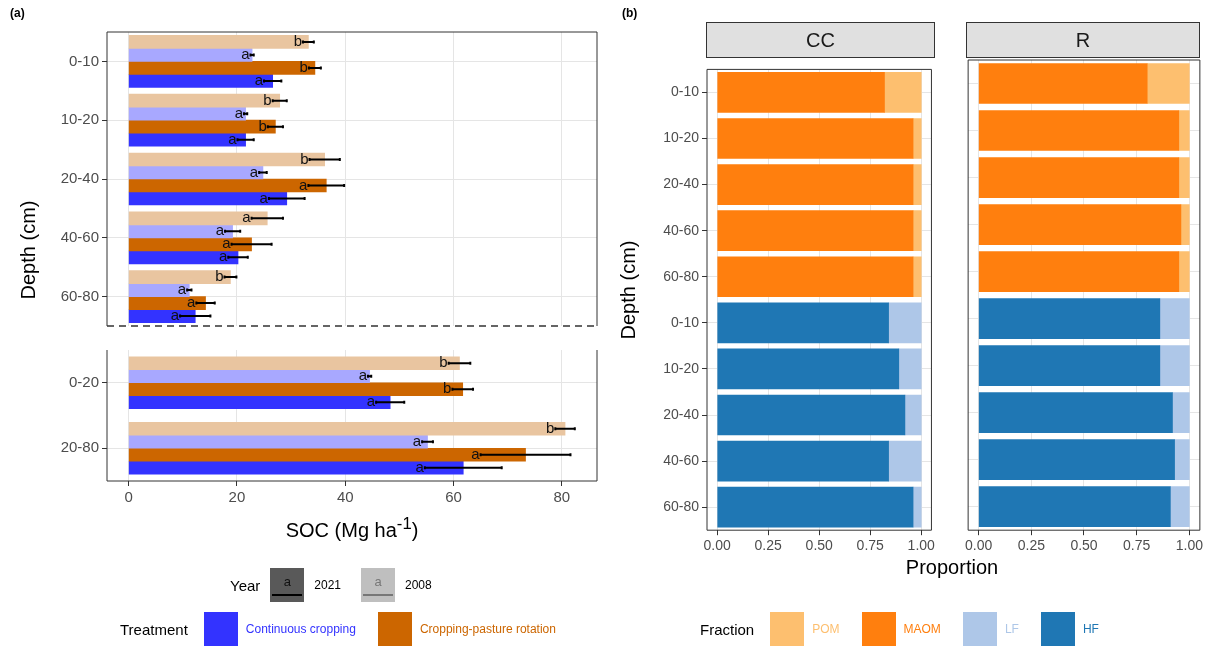 This screenshot has width=1208, height=658. What do you see at coordinates (453, 497) in the screenshot?
I see `x-tick-label: 60` at bounding box center [453, 497].